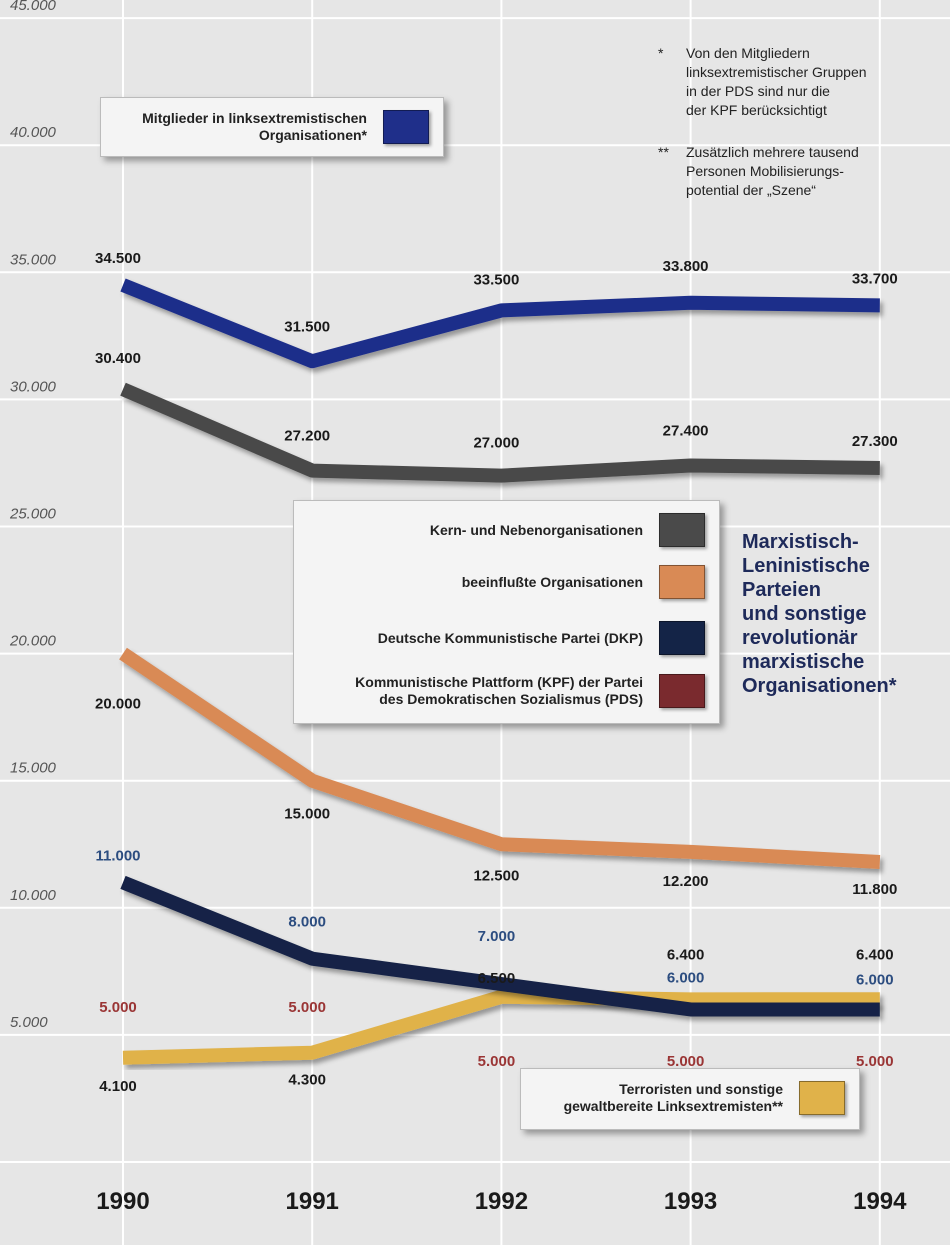  Describe the element at coordinates (312, 1201) in the screenshot. I see `x-tick-label: 1991` at that location.